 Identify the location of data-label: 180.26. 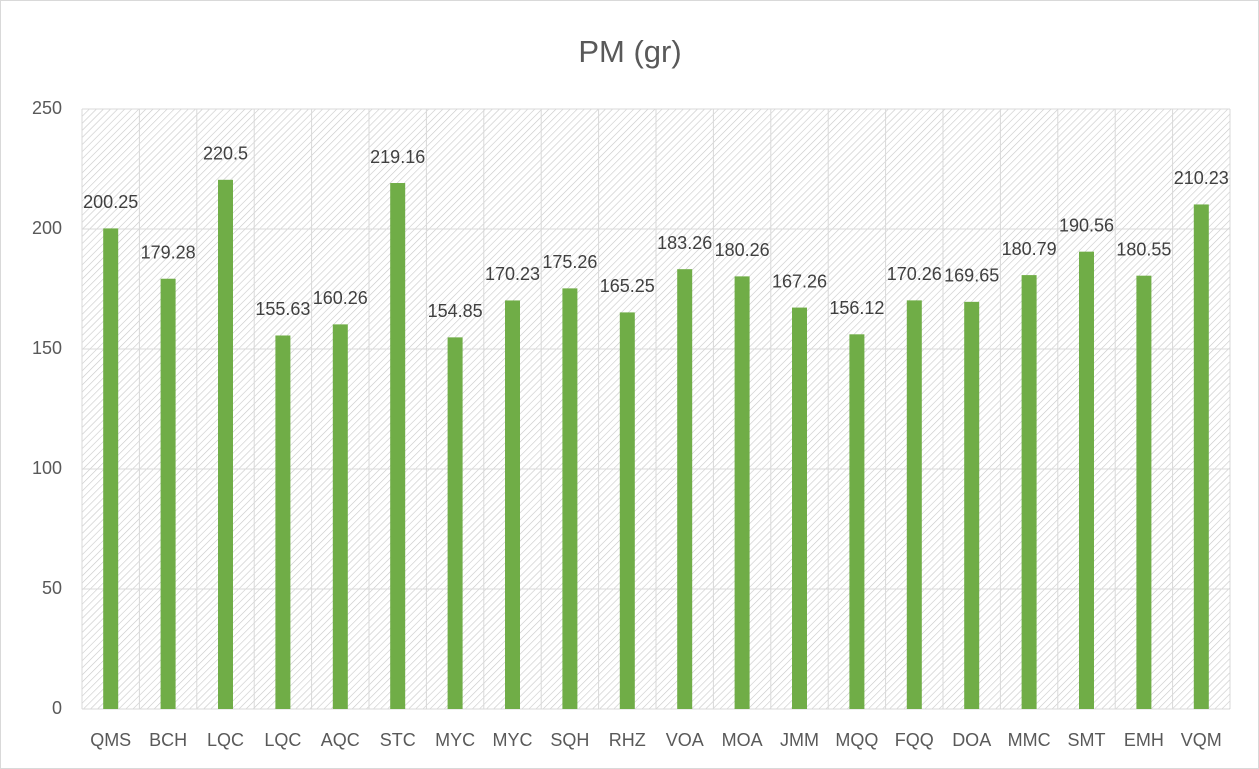
(742, 250).